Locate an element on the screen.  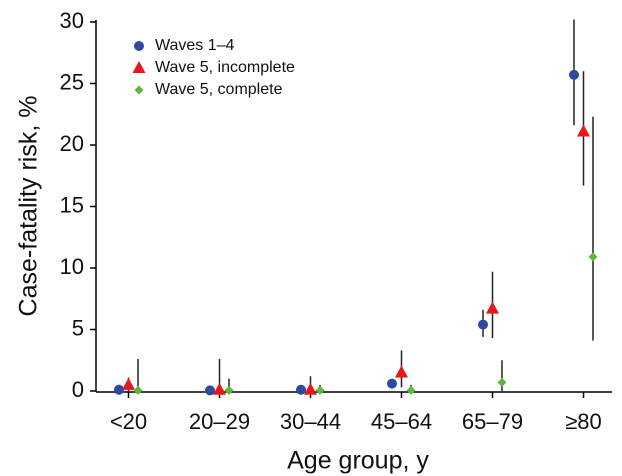
x-tick-label: 45–64 is located at coordinates (401, 421).